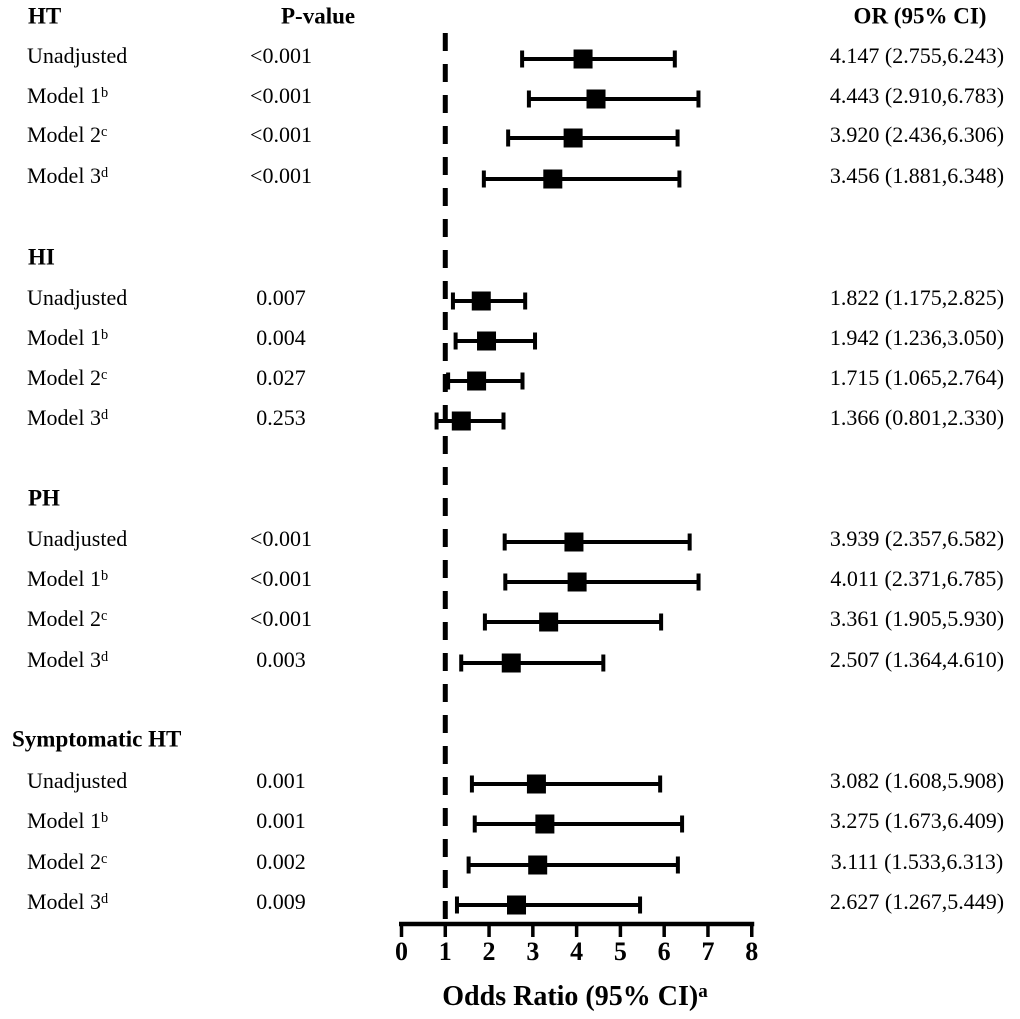  I want to click on or-value: 3.361 (1.905,5.930), so click(917, 618).